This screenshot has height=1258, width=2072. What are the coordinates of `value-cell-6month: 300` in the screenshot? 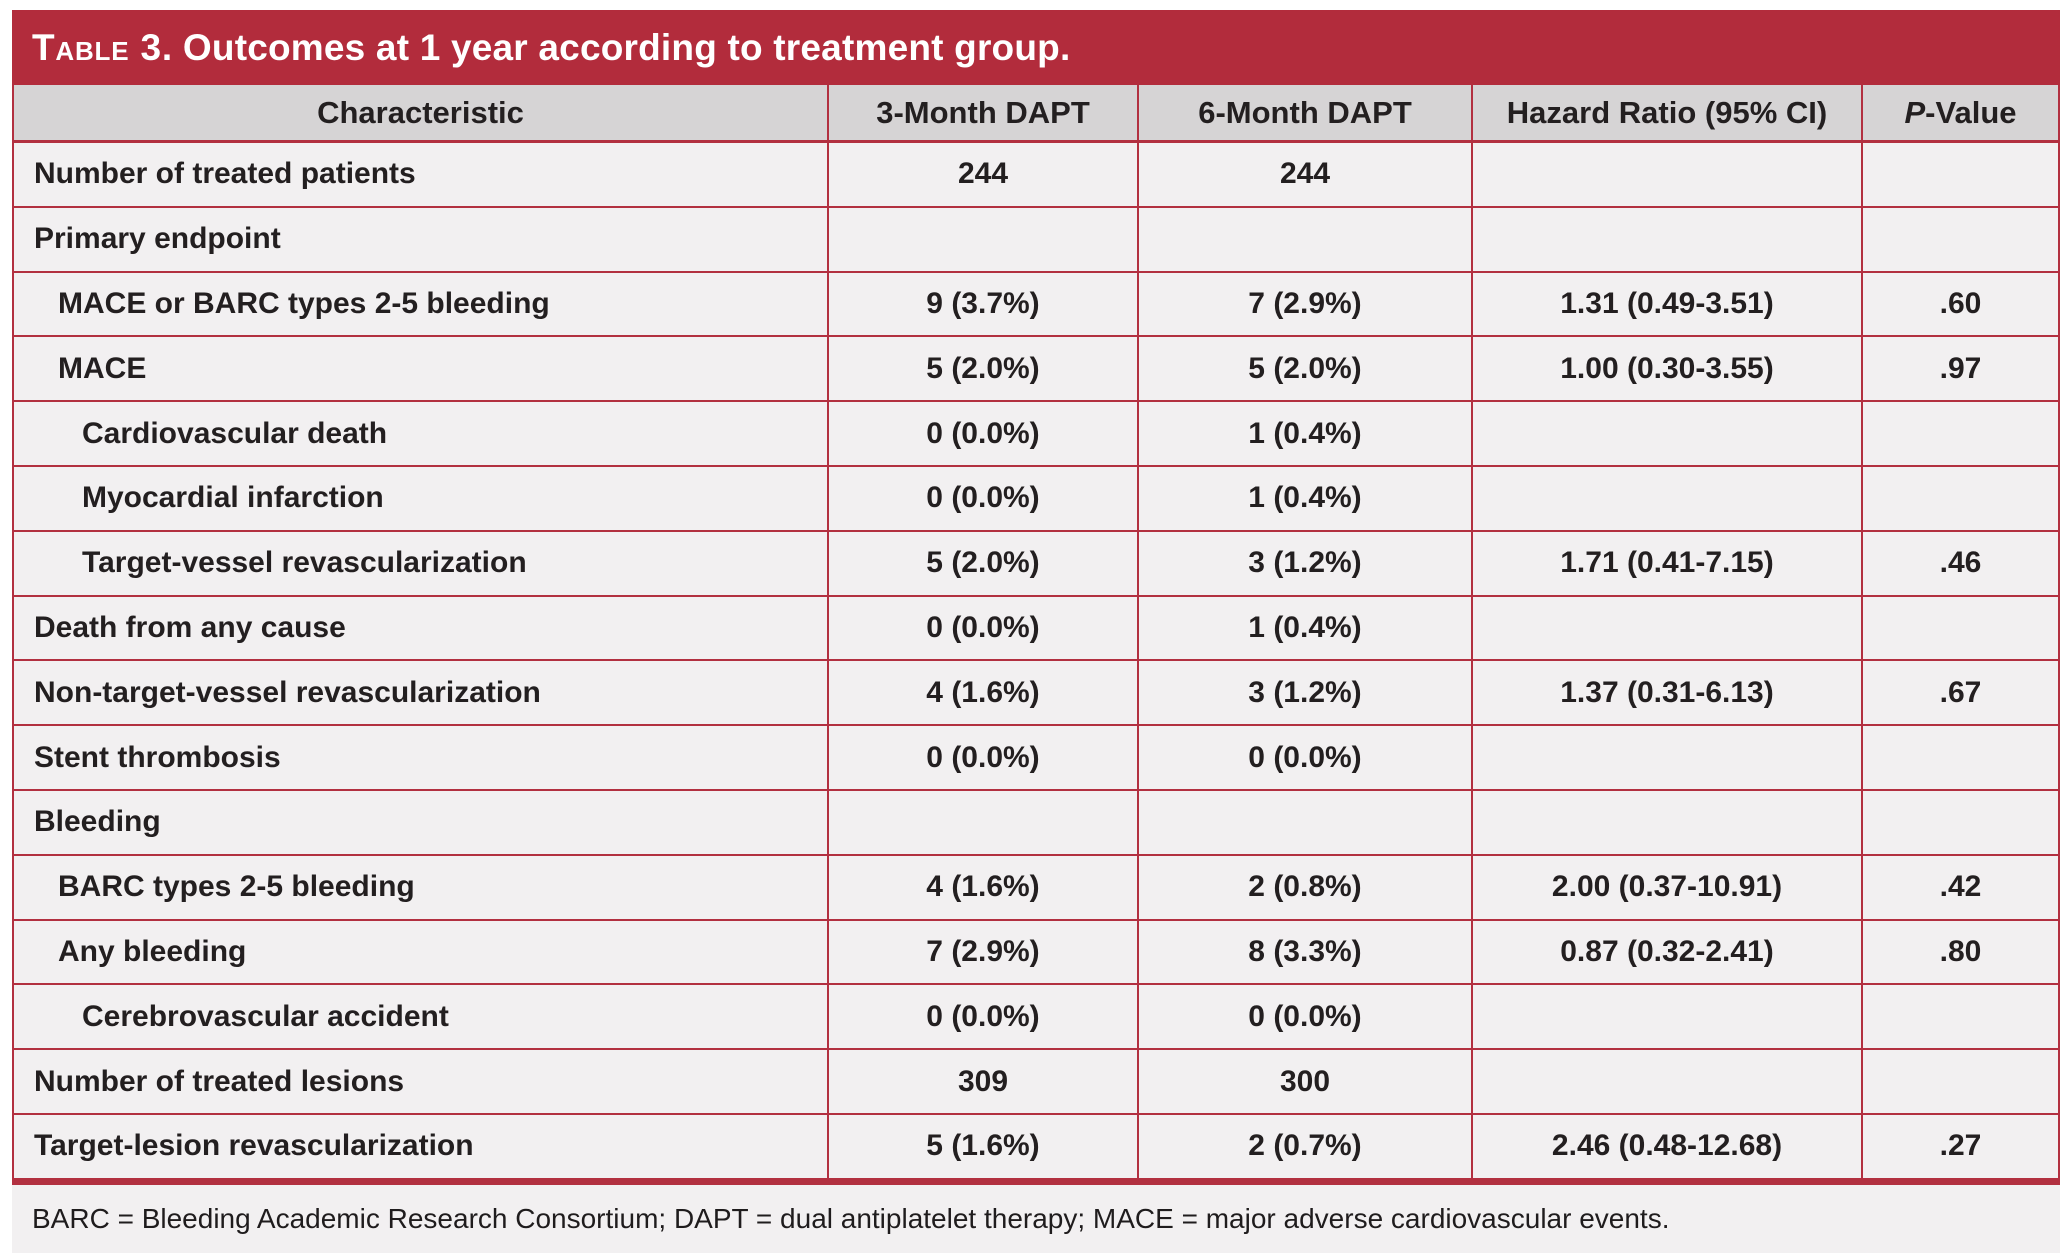 It's located at (1306, 1082).